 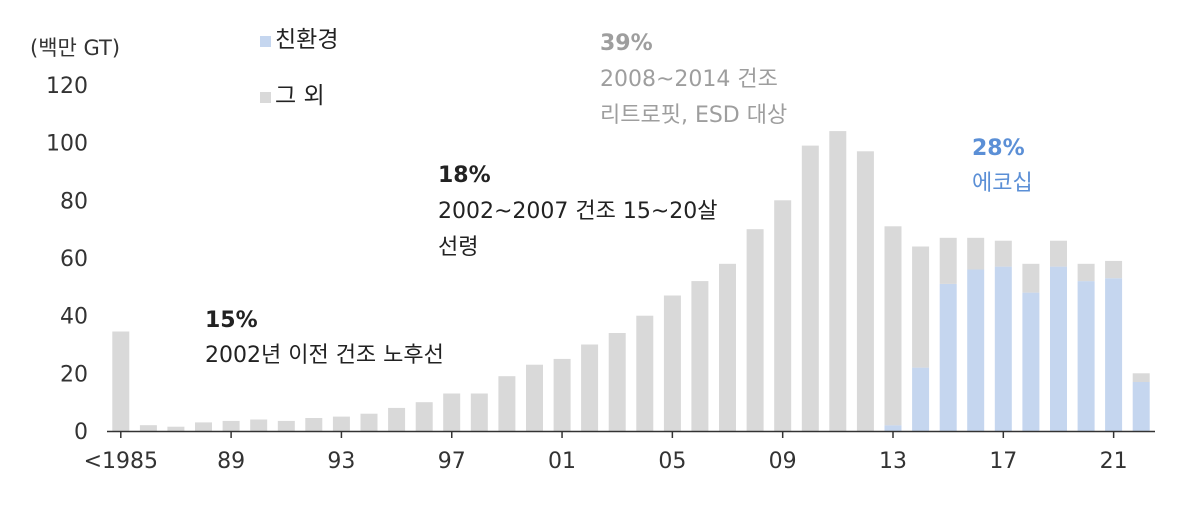 I want to click on annotation-18-text-line2: 선령, so click(x=458, y=247).